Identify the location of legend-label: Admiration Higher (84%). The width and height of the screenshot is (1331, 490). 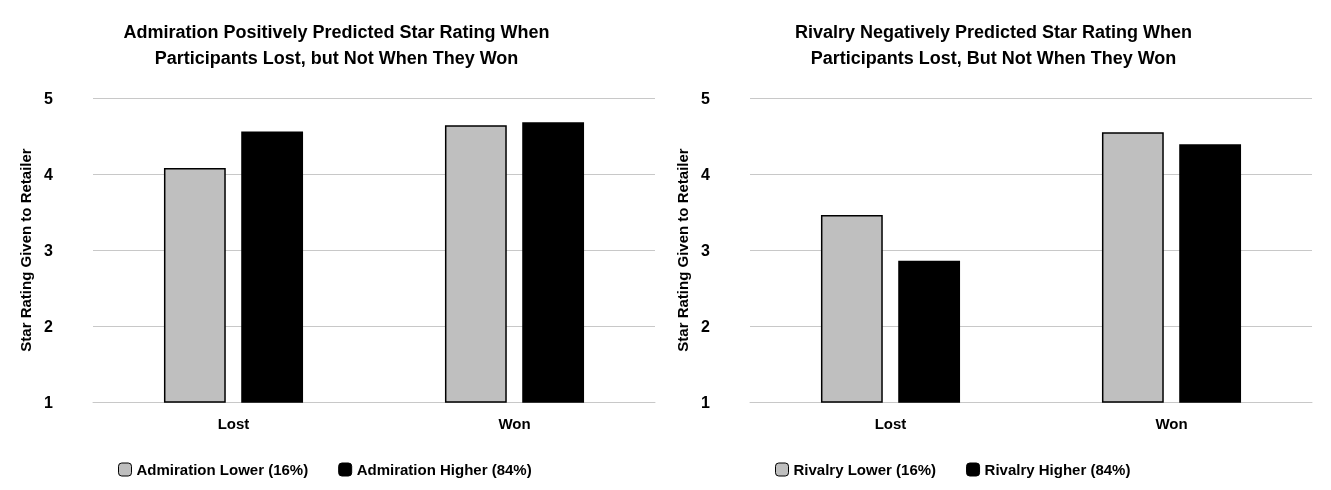
(444, 469).